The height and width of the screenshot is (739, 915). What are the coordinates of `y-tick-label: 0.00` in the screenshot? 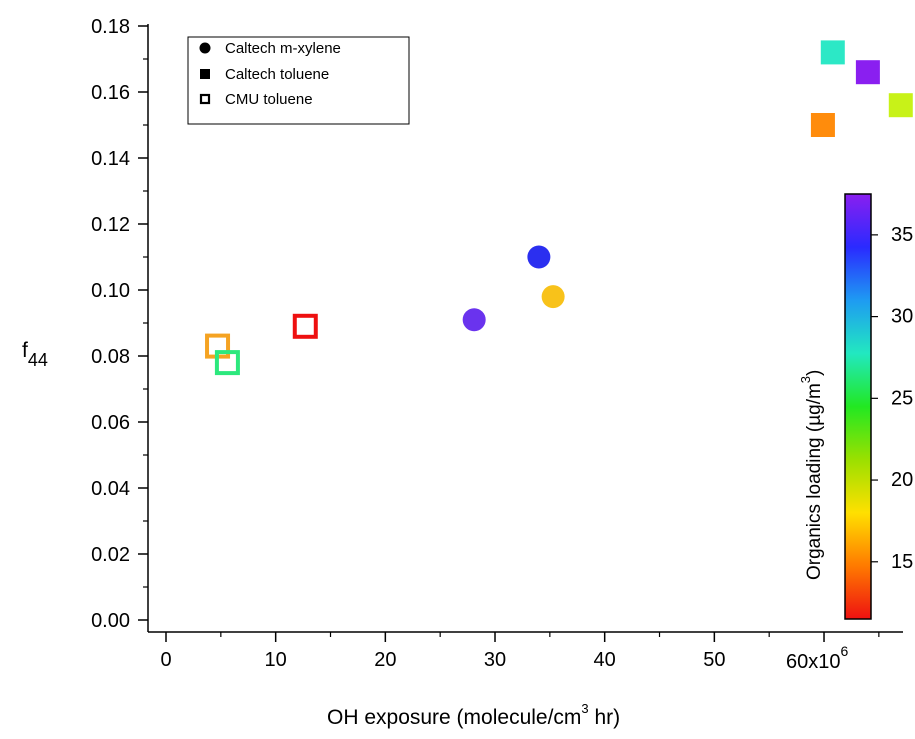 It's located at (110, 621).